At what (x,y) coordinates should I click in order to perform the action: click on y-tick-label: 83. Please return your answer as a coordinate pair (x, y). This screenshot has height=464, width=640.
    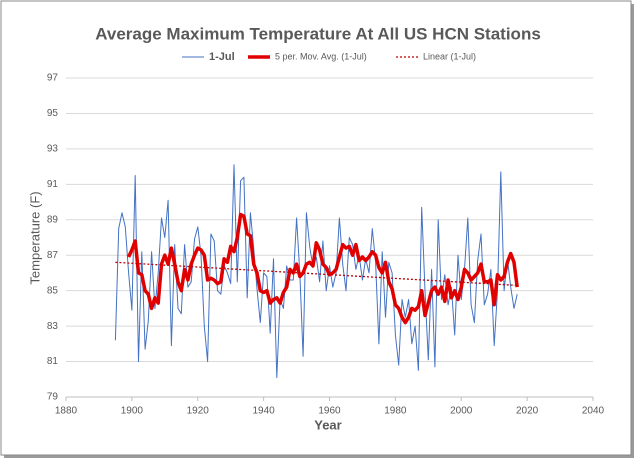
    Looking at the image, I should click on (53, 326).